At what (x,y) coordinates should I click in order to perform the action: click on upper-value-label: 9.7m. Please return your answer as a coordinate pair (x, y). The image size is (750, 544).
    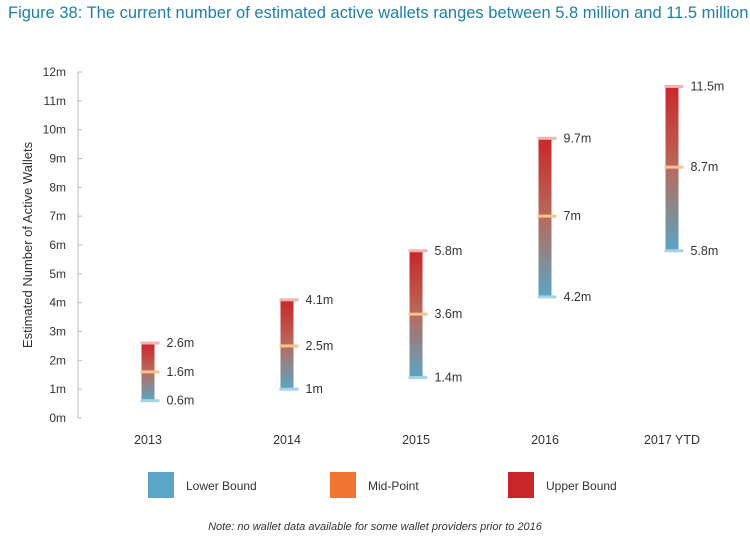
    Looking at the image, I should click on (578, 138).